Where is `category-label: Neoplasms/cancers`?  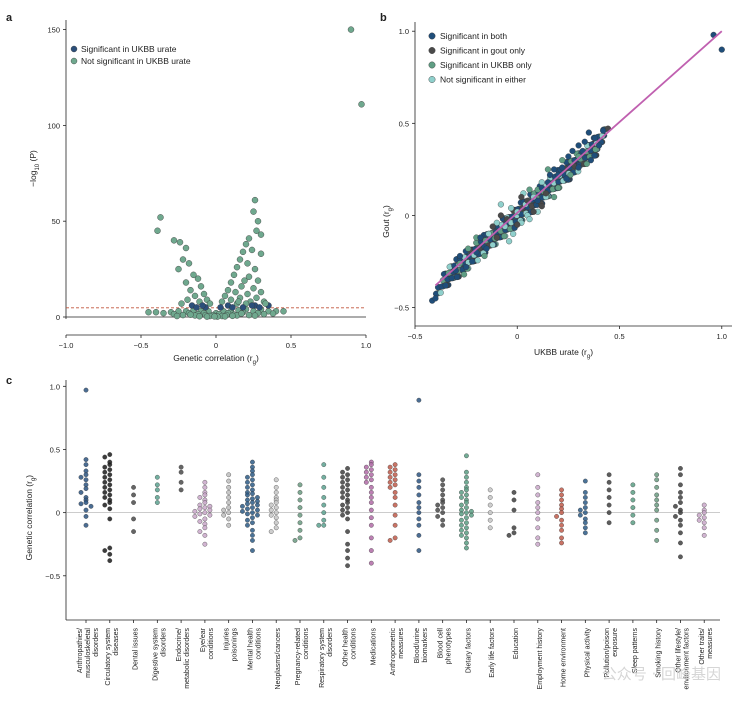
category-label: Neoplasms/cancers is located at coordinates (278, 659).